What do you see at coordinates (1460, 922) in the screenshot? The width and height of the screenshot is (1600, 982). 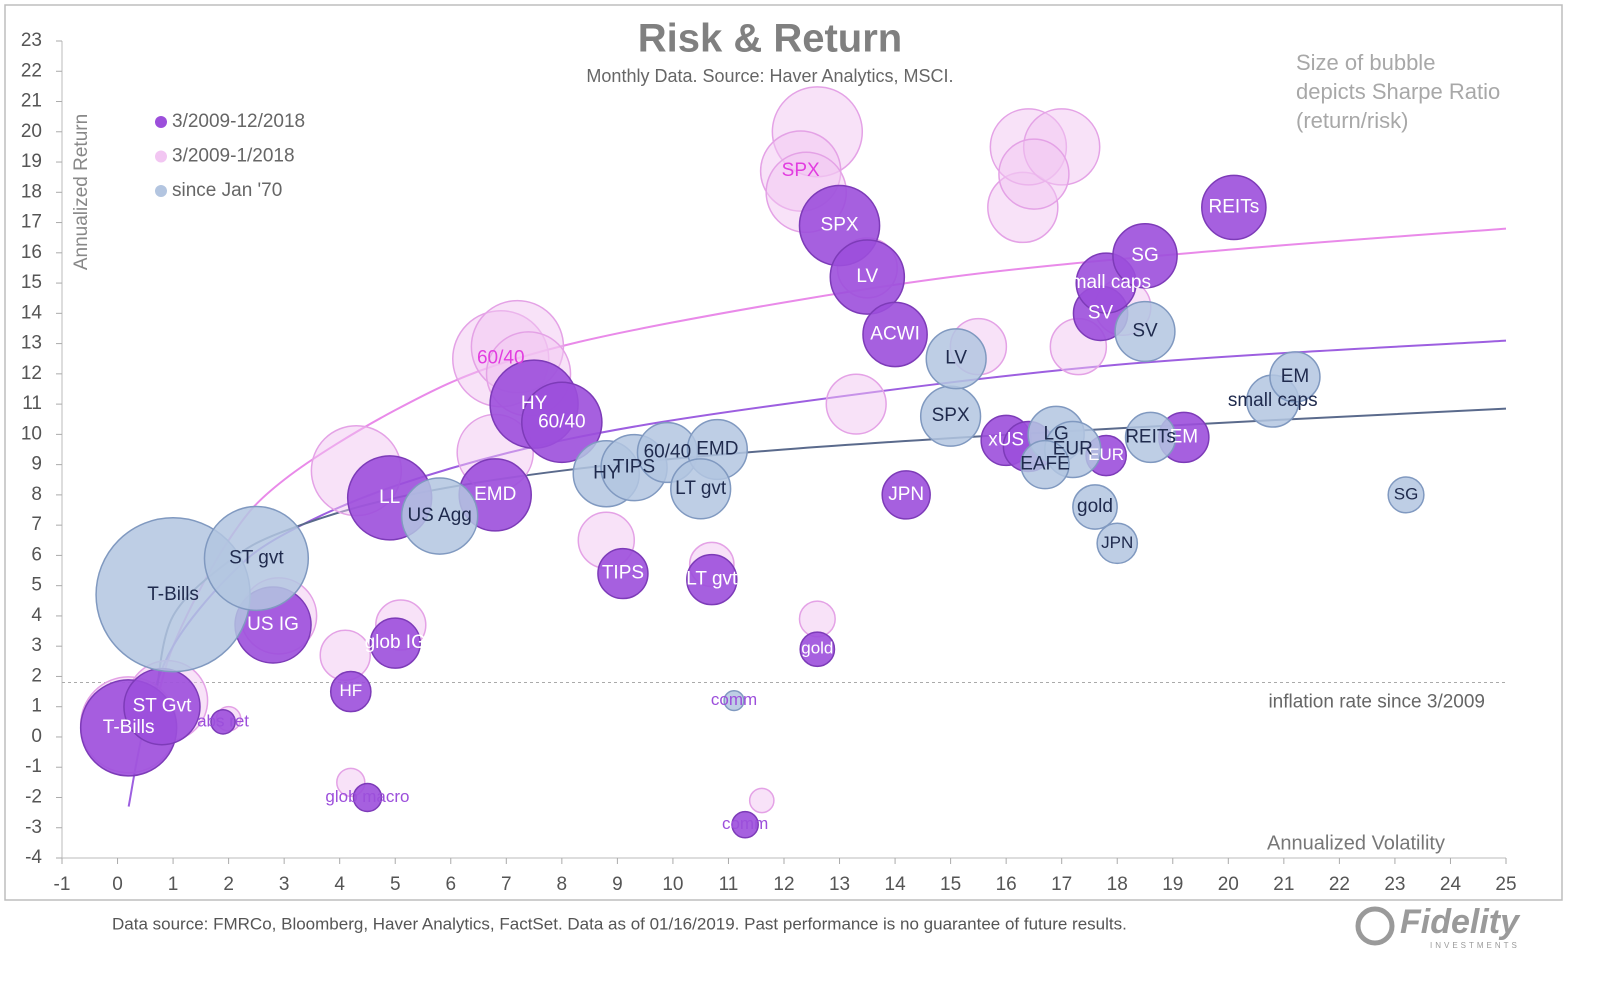 I see `logo-name: Fidelity` at bounding box center [1460, 922].